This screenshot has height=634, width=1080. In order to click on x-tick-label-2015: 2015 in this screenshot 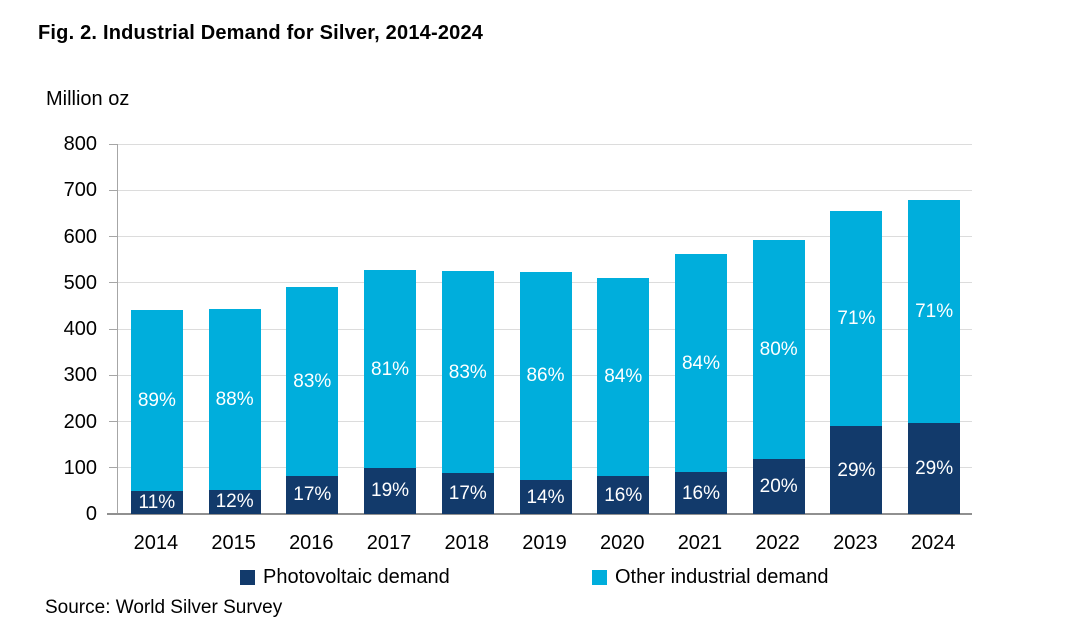, I will do `click(233, 543)`.